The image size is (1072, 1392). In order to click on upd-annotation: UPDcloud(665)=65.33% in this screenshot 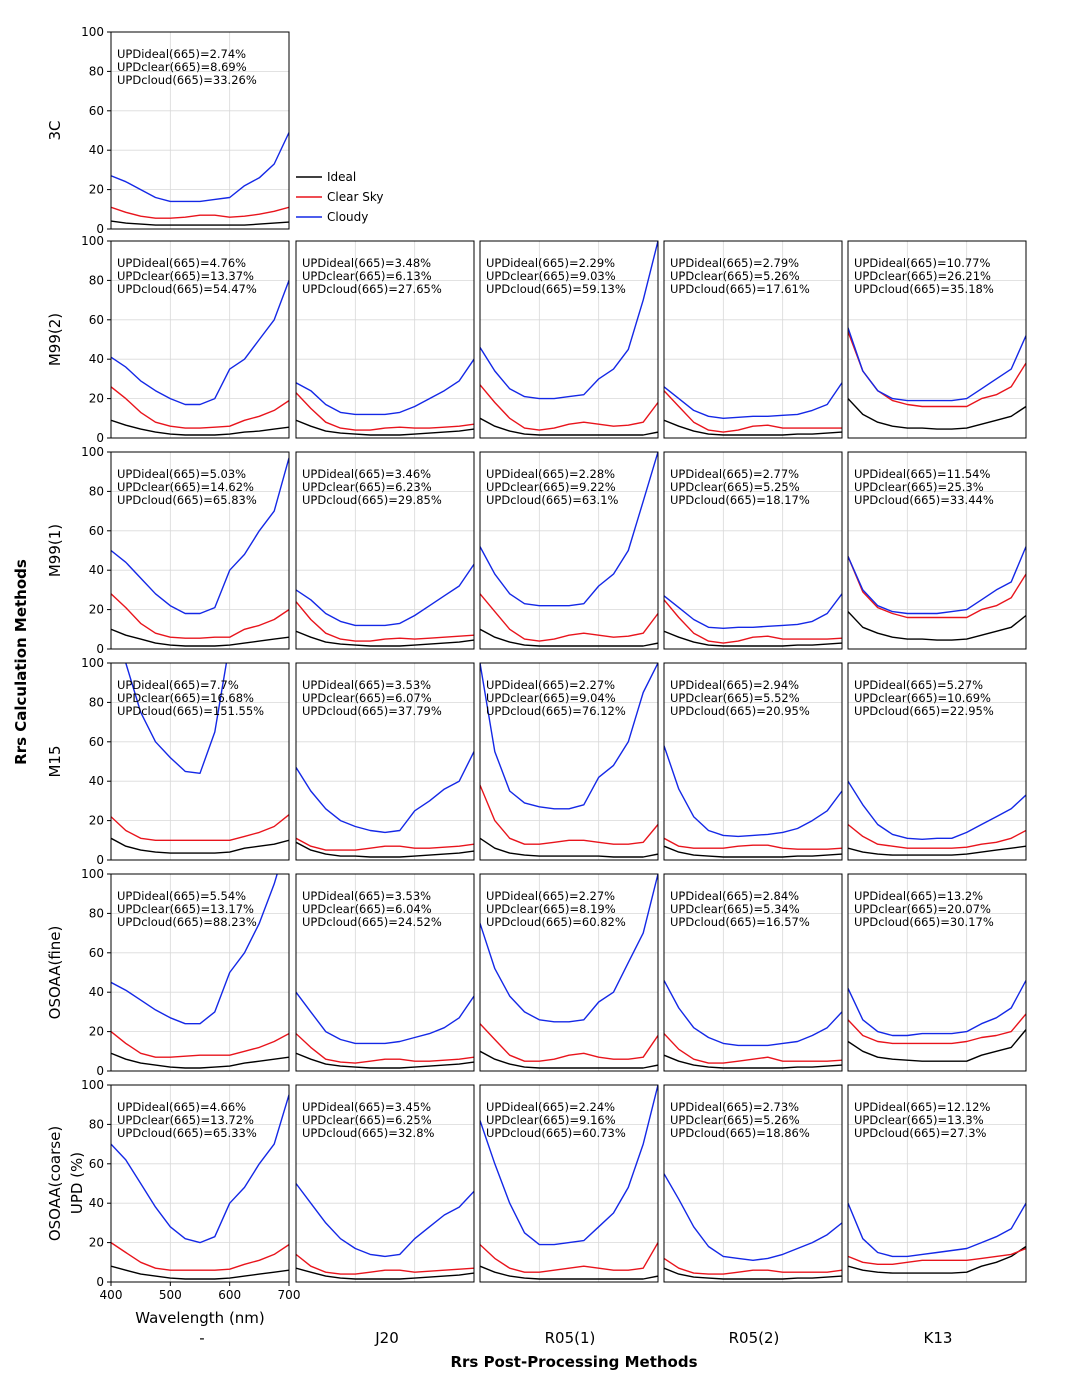, I will do `click(187, 1133)`.